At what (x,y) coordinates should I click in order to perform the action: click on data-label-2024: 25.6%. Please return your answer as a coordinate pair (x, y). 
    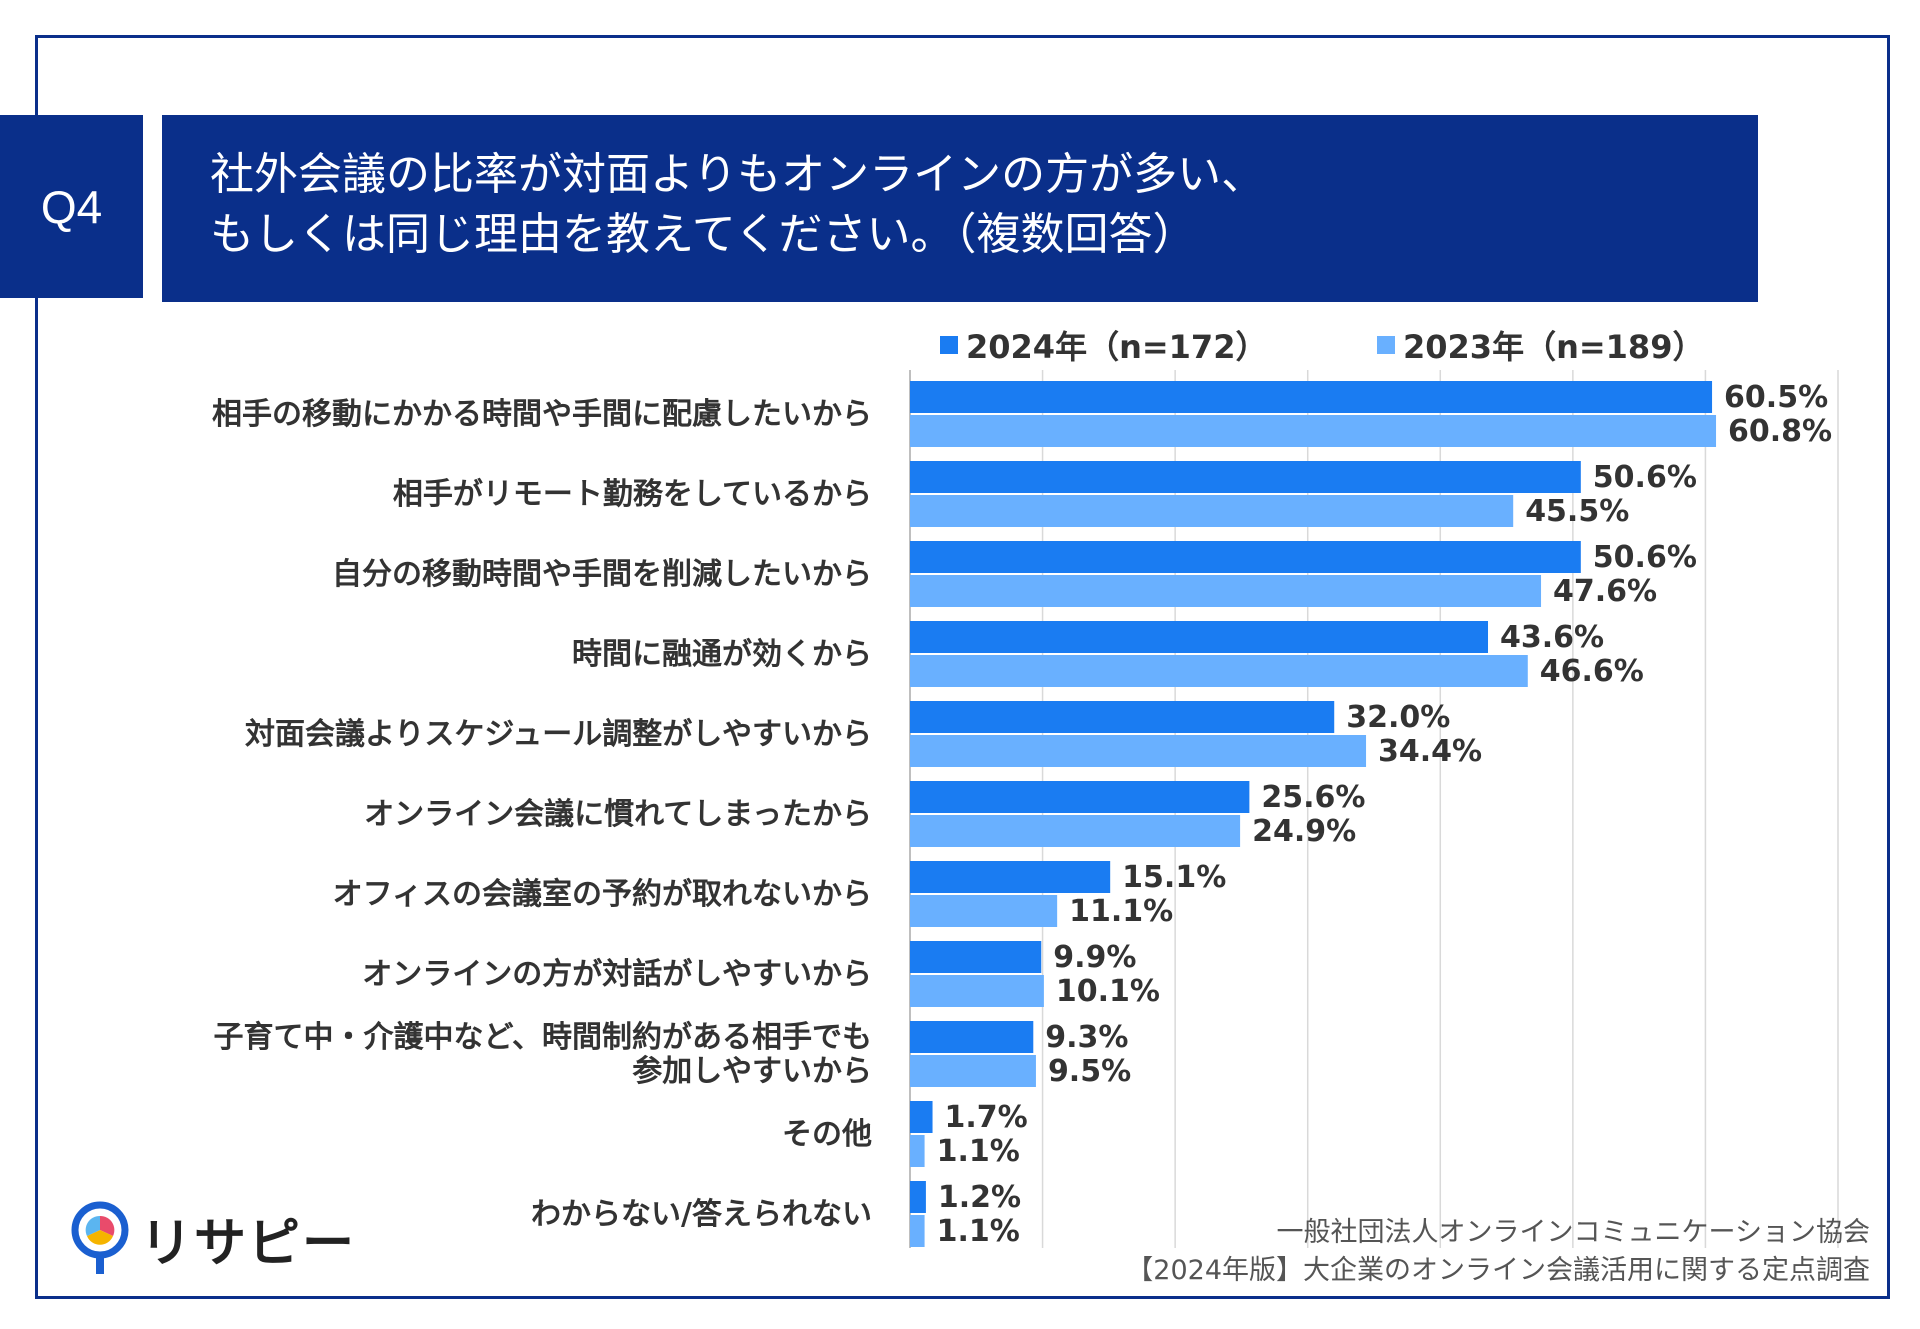
    Looking at the image, I should click on (1313, 797).